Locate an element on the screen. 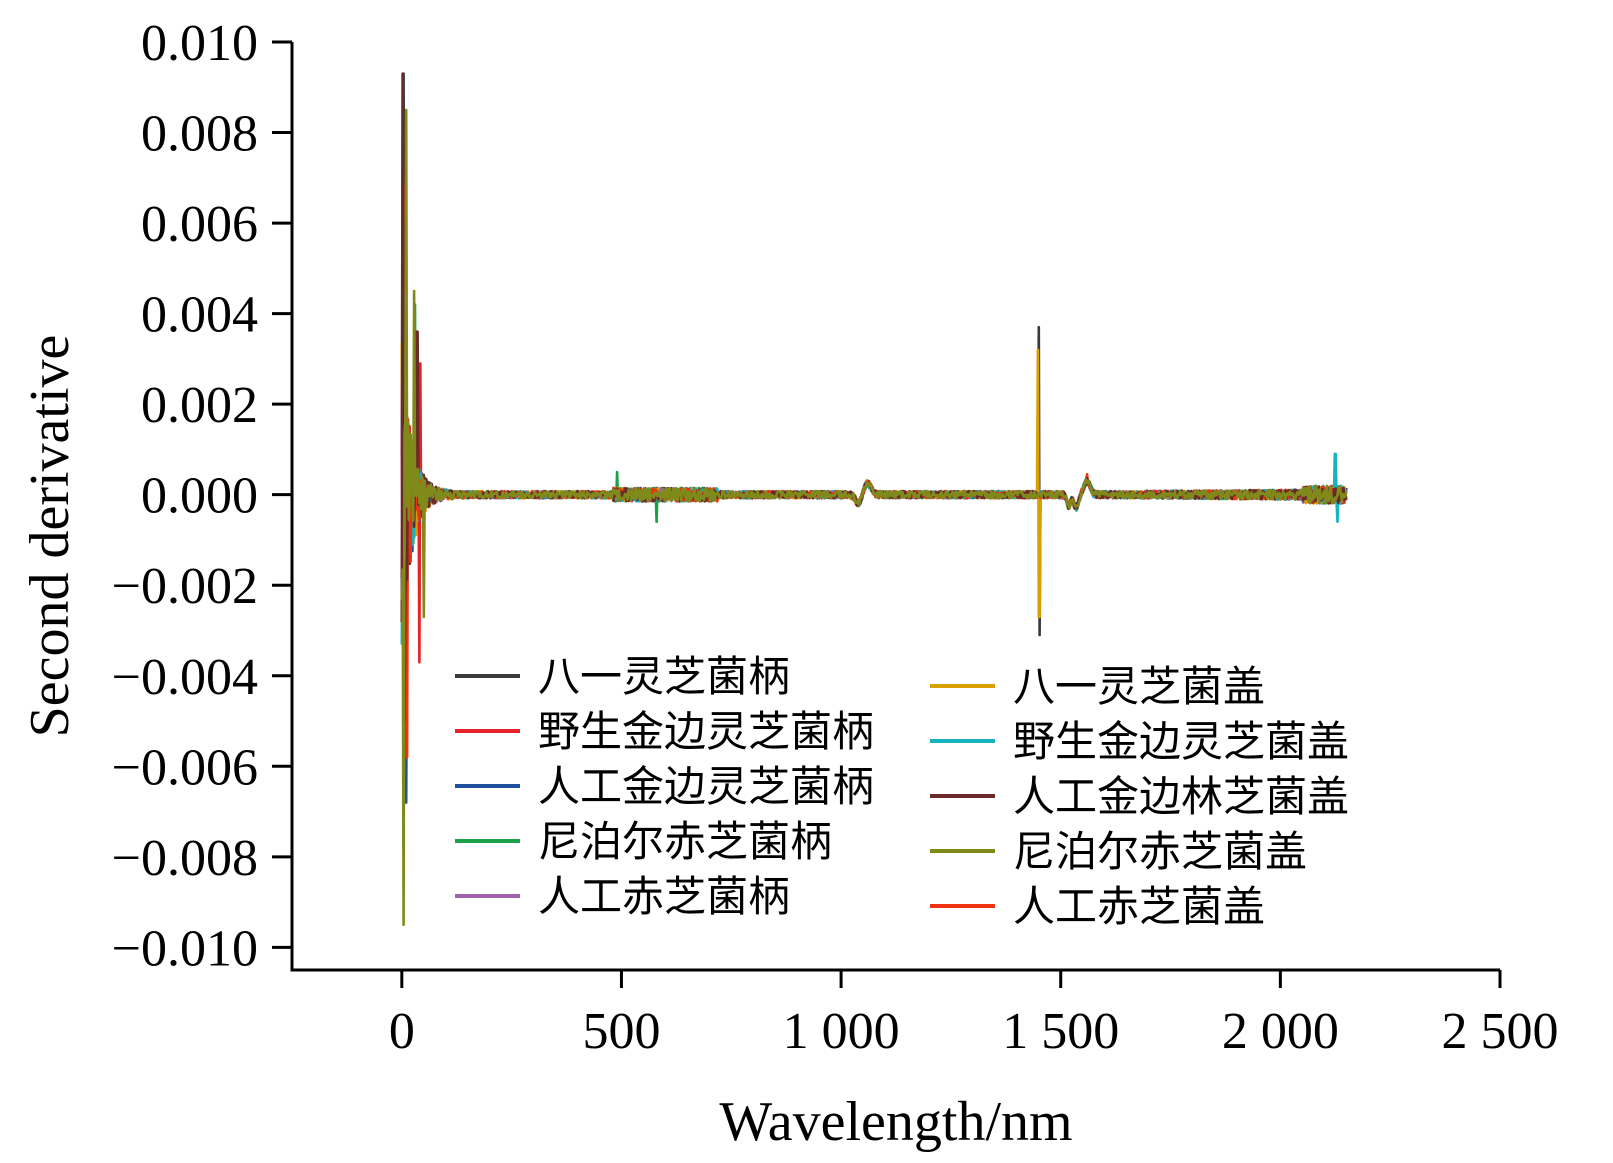  y-tick-label: 0.008 is located at coordinates (199, 134).